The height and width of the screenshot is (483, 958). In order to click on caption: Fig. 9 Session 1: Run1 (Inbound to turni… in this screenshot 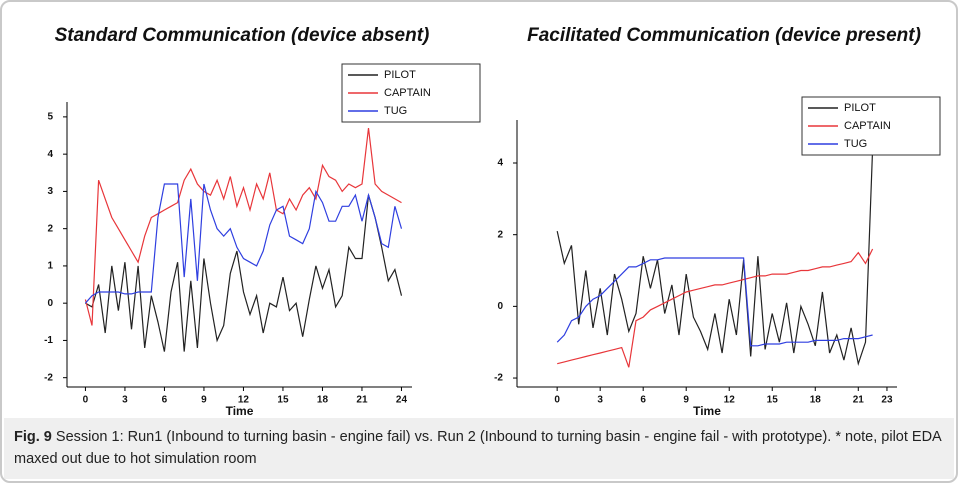, I will do `click(479, 448)`.